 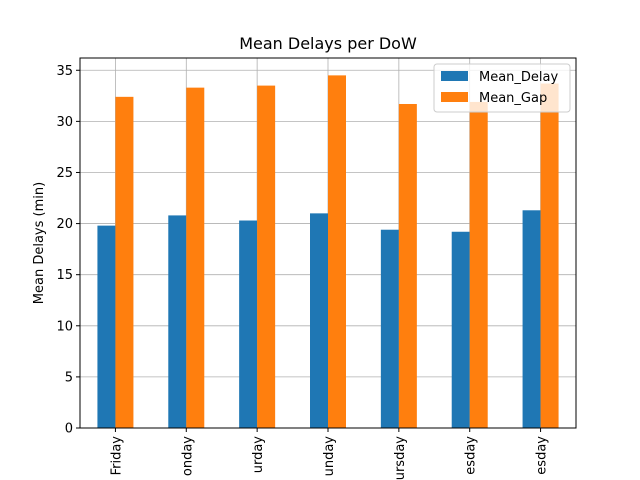 What do you see at coordinates (258, 455) in the screenshot?
I see `x-tick-label: urday` at bounding box center [258, 455].